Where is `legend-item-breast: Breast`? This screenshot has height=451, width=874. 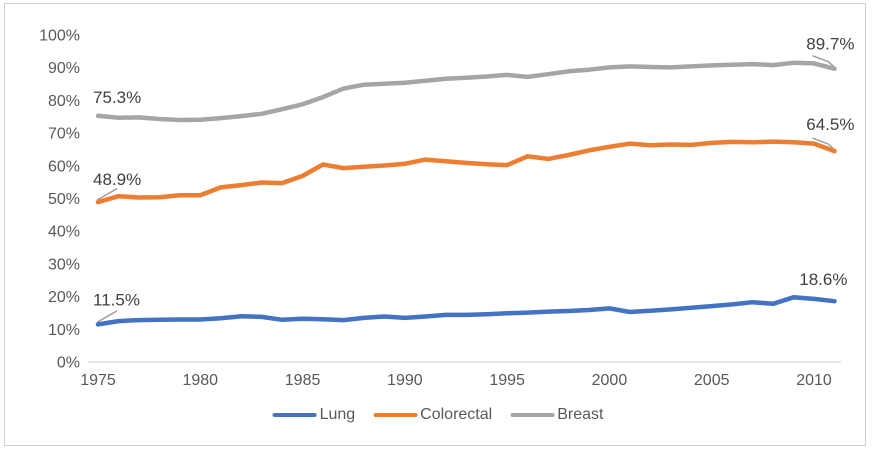
legend-item-breast: Breast is located at coordinates (556, 415).